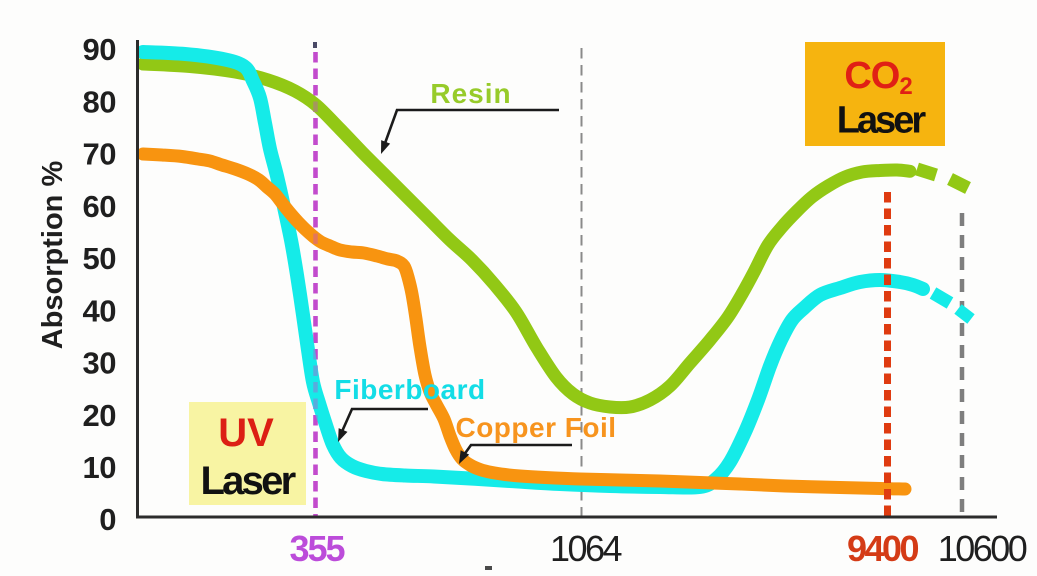  Describe the element at coordinates (99, 206) in the screenshot. I see `svg-text: 60` at that location.